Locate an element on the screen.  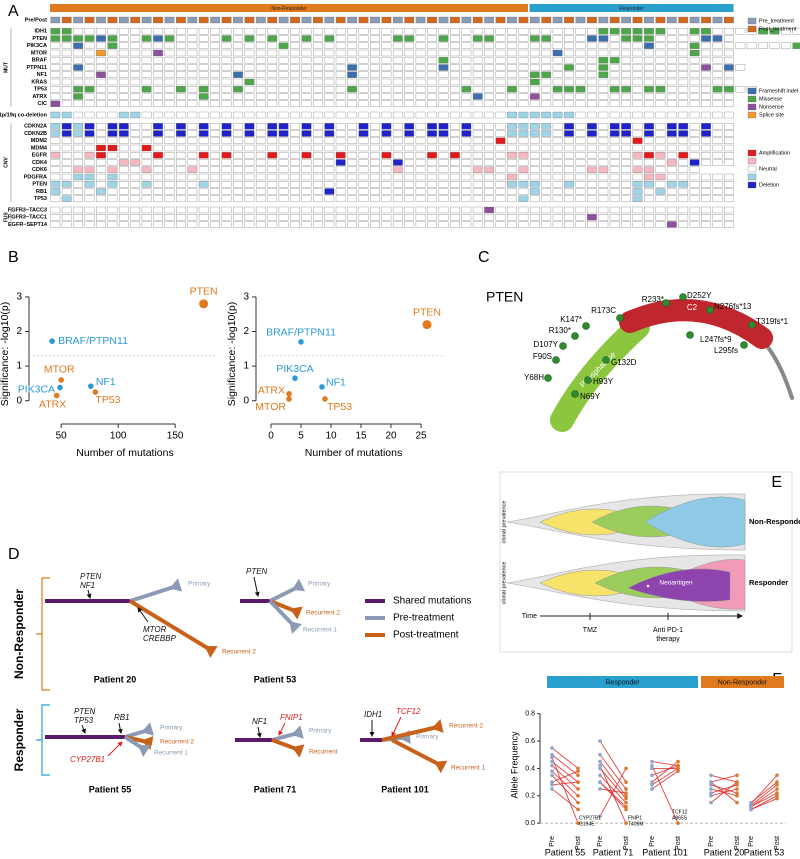
condition-label: Pre is located at coordinates (652, 841).